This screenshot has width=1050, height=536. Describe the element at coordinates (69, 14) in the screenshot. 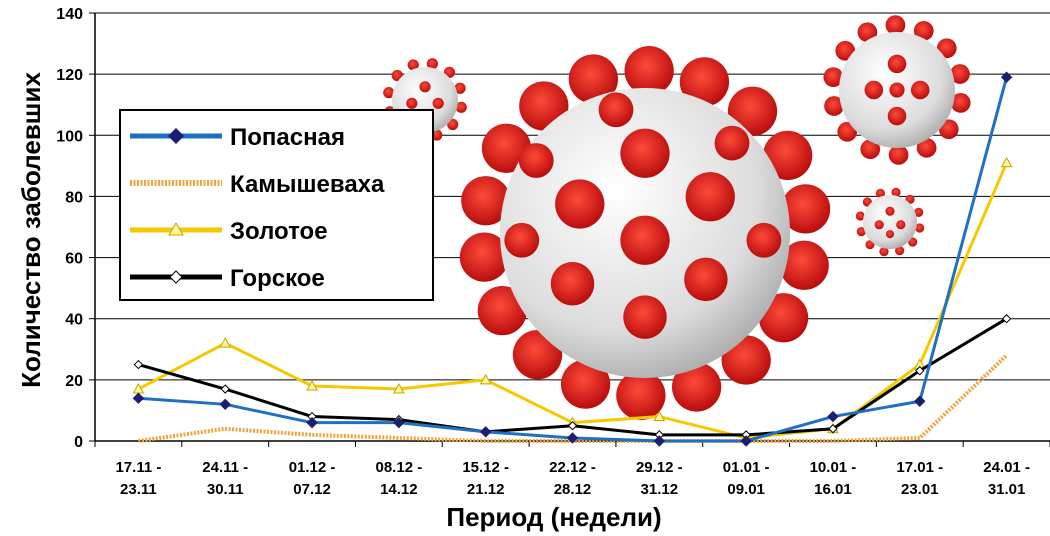

I see `y-tick-label: 140` at that location.